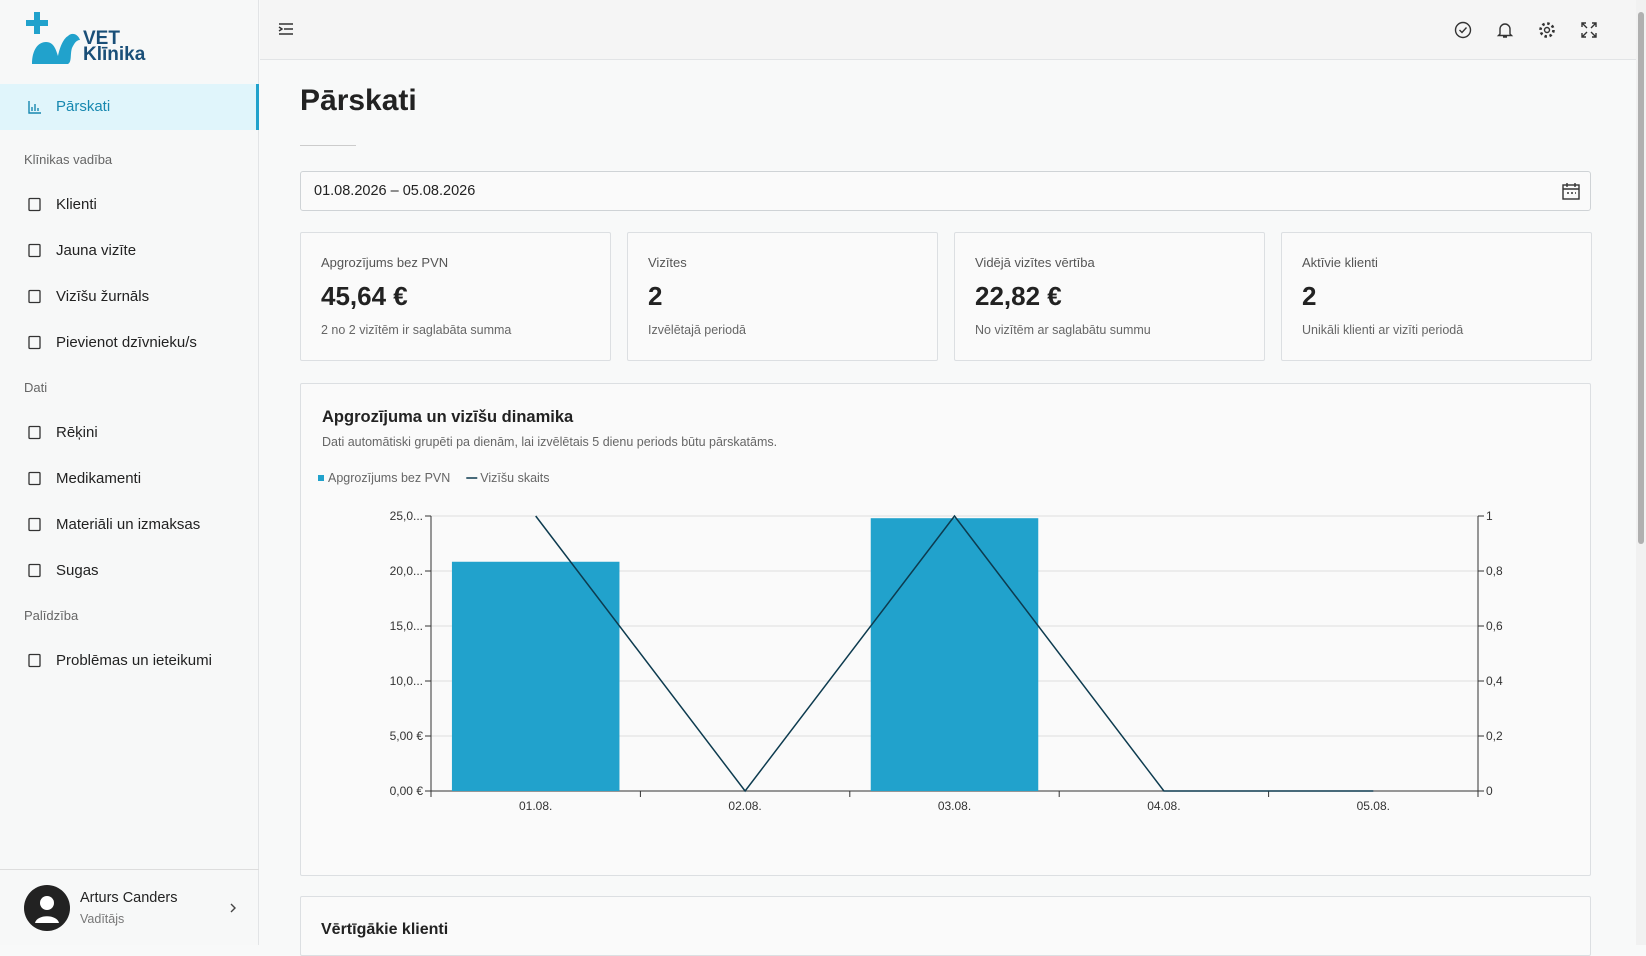 This screenshot has height=956, width=1646. I want to click on y2-tick-label: 0,4, so click(1494, 681).